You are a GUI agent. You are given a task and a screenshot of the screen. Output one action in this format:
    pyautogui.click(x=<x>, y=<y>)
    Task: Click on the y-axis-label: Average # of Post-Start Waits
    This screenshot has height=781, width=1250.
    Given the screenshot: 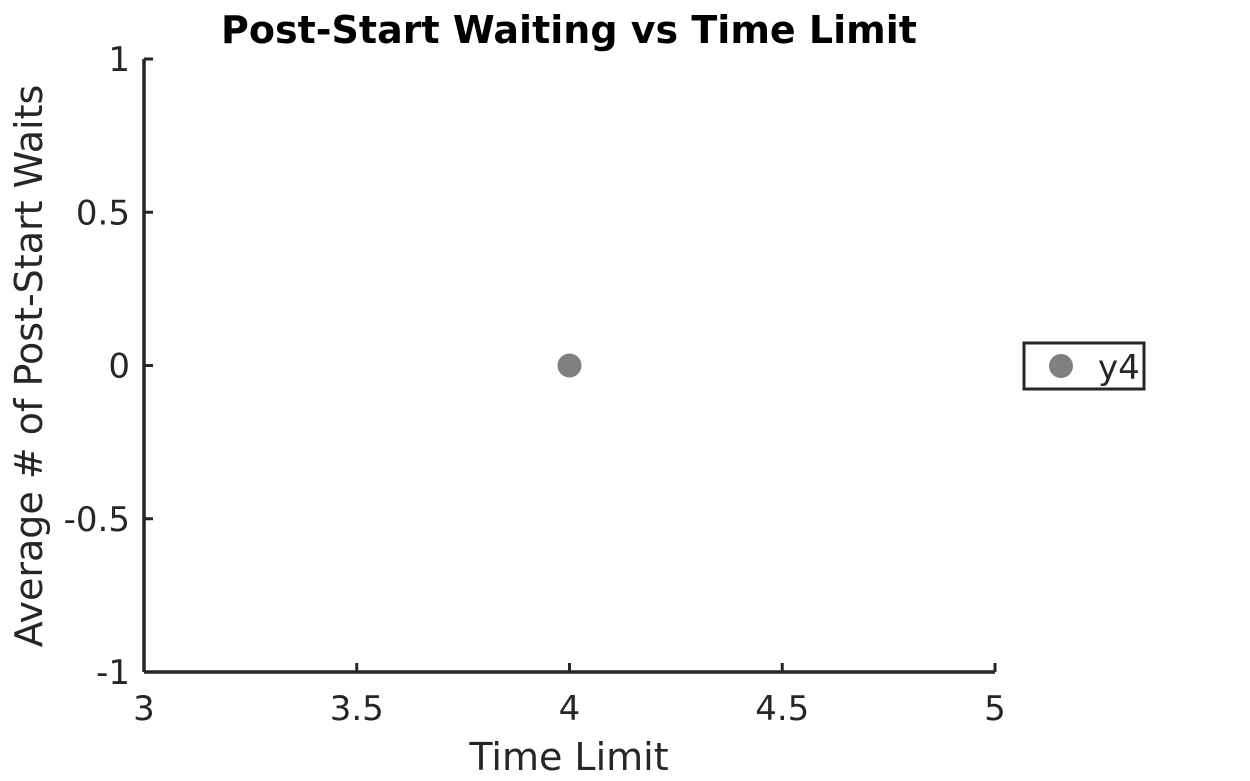 What is the action you would take?
    pyautogui.click(x=29, y=366)
    